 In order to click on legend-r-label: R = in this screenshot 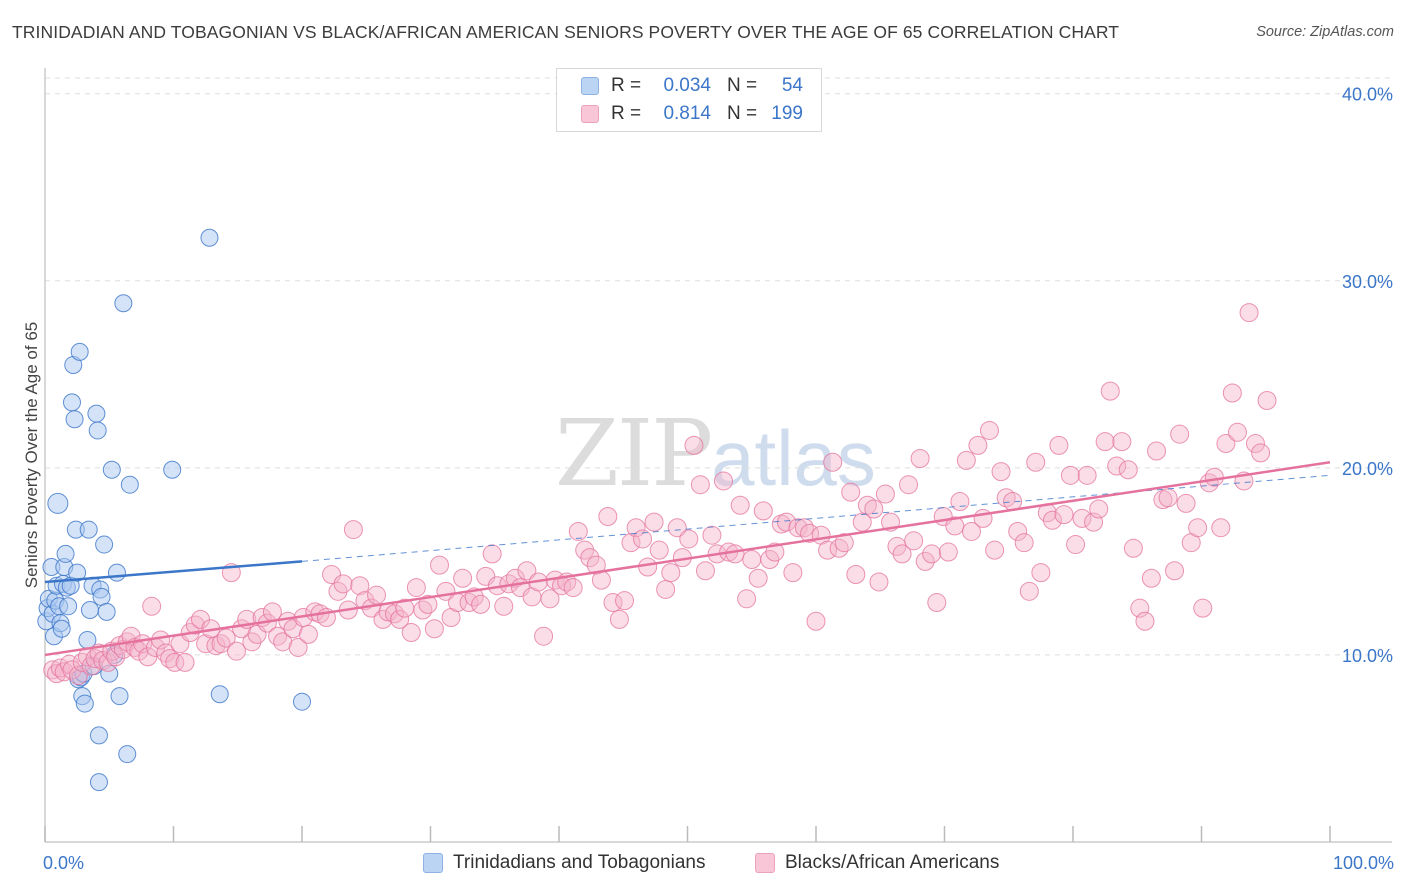, I will do `click(626, 113)`.